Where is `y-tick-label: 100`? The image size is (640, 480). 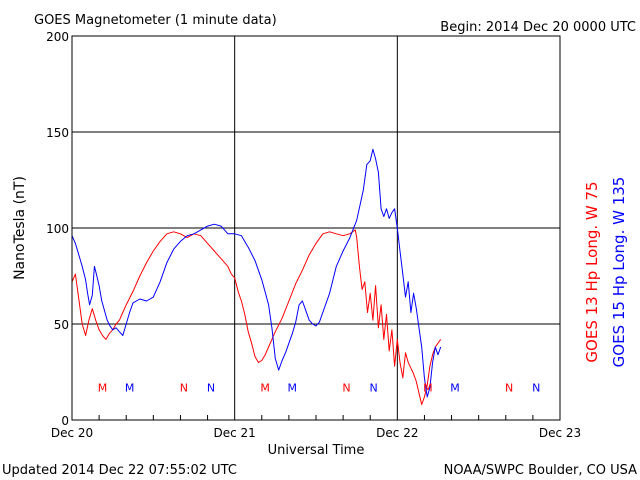 y-tick-label: 100 is located at coordinates (57, 229).